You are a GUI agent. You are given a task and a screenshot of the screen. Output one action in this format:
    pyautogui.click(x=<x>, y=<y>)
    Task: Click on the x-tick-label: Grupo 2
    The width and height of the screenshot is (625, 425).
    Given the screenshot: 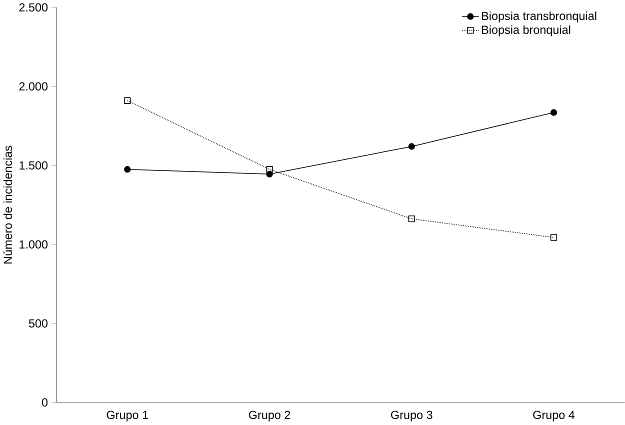 What is the action you would take?
    pyautogui.click(x=269, y=416)
    